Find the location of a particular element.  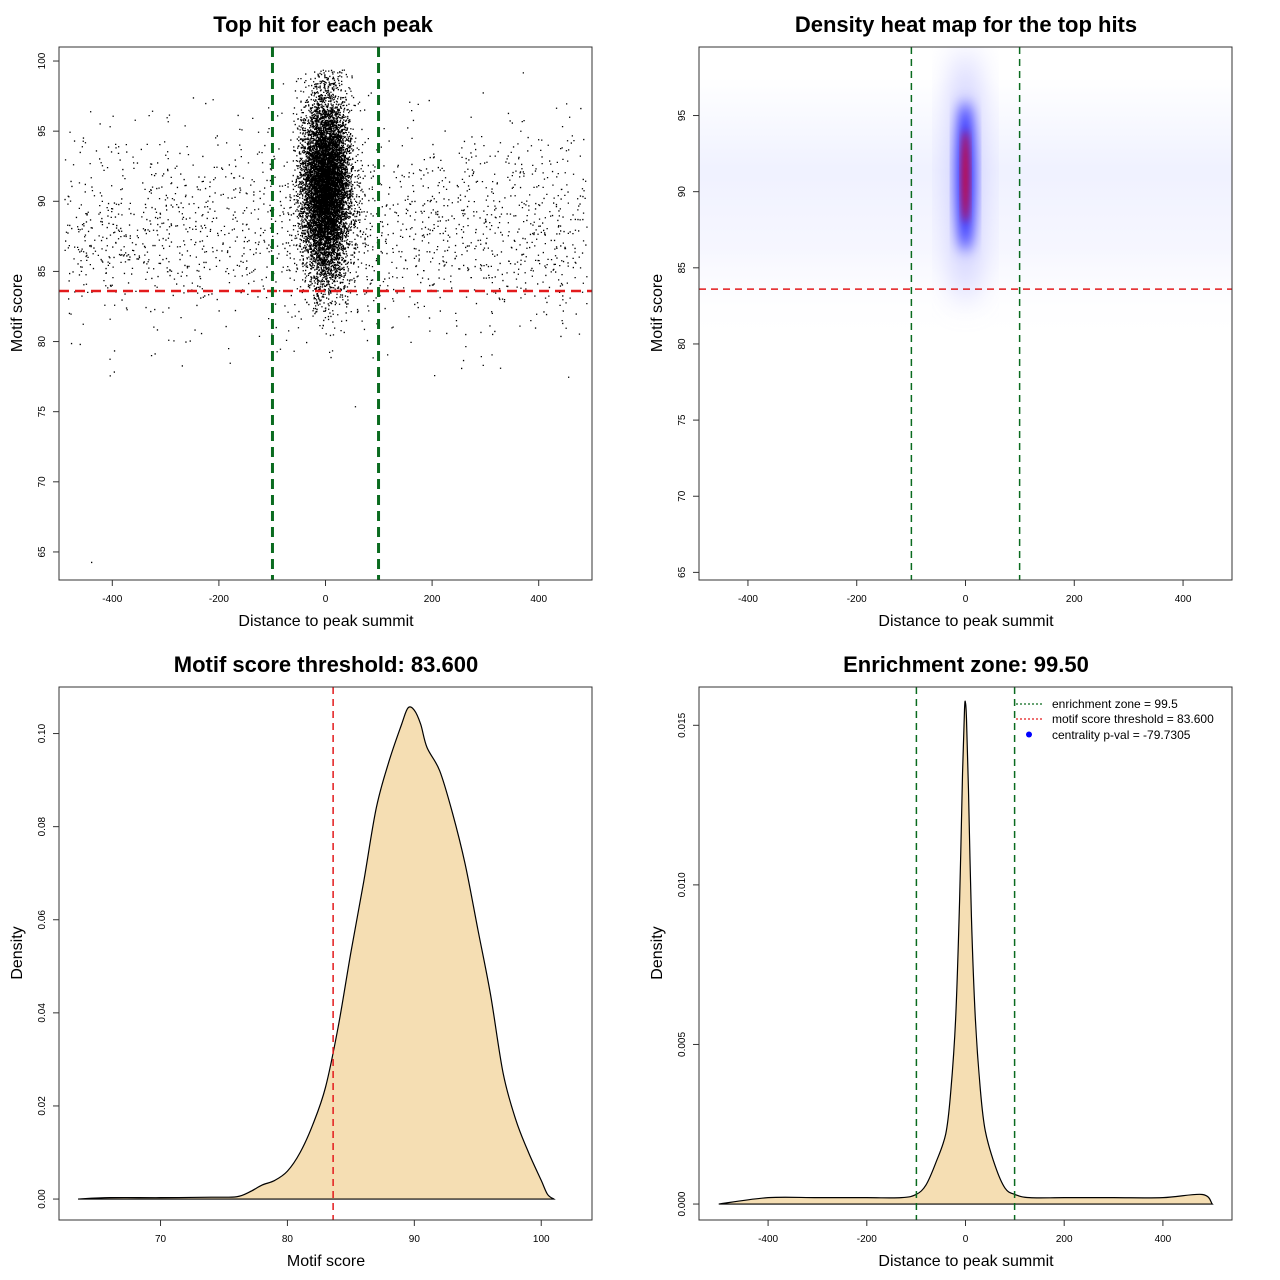

x-tick-label: 80 is located at coordinates (288, 1239).